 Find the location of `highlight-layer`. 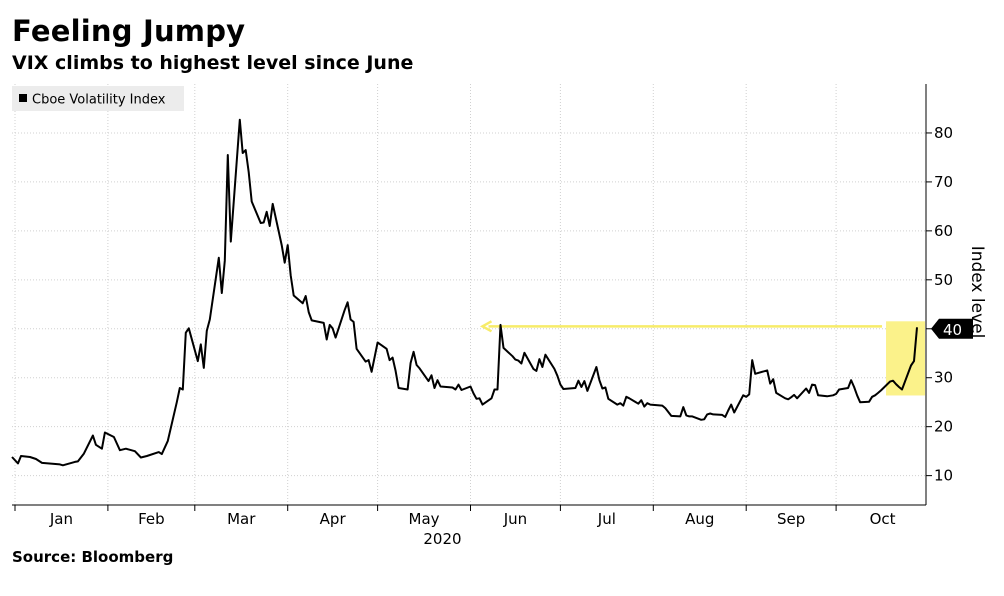

highlight-layer is located at coordinates (702, 358).